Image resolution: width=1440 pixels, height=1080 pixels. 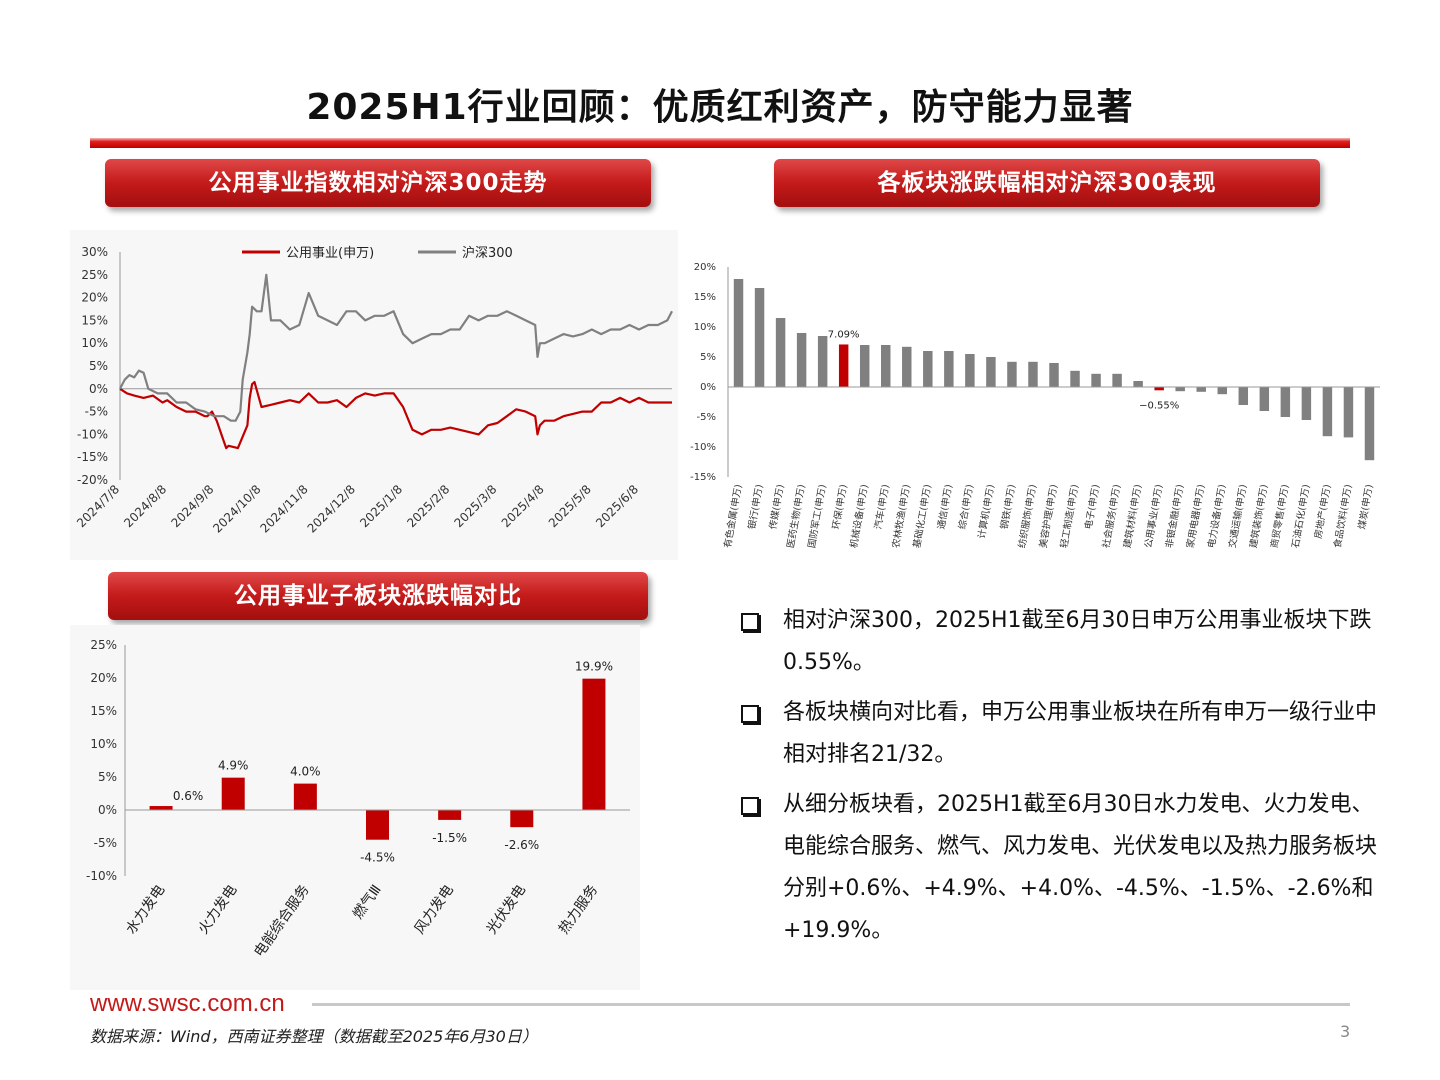 What do you see at coordinates (578, 909) in the screenshot?
I see `x-tick-label: 热力服务` at bounding box center [578, 909].